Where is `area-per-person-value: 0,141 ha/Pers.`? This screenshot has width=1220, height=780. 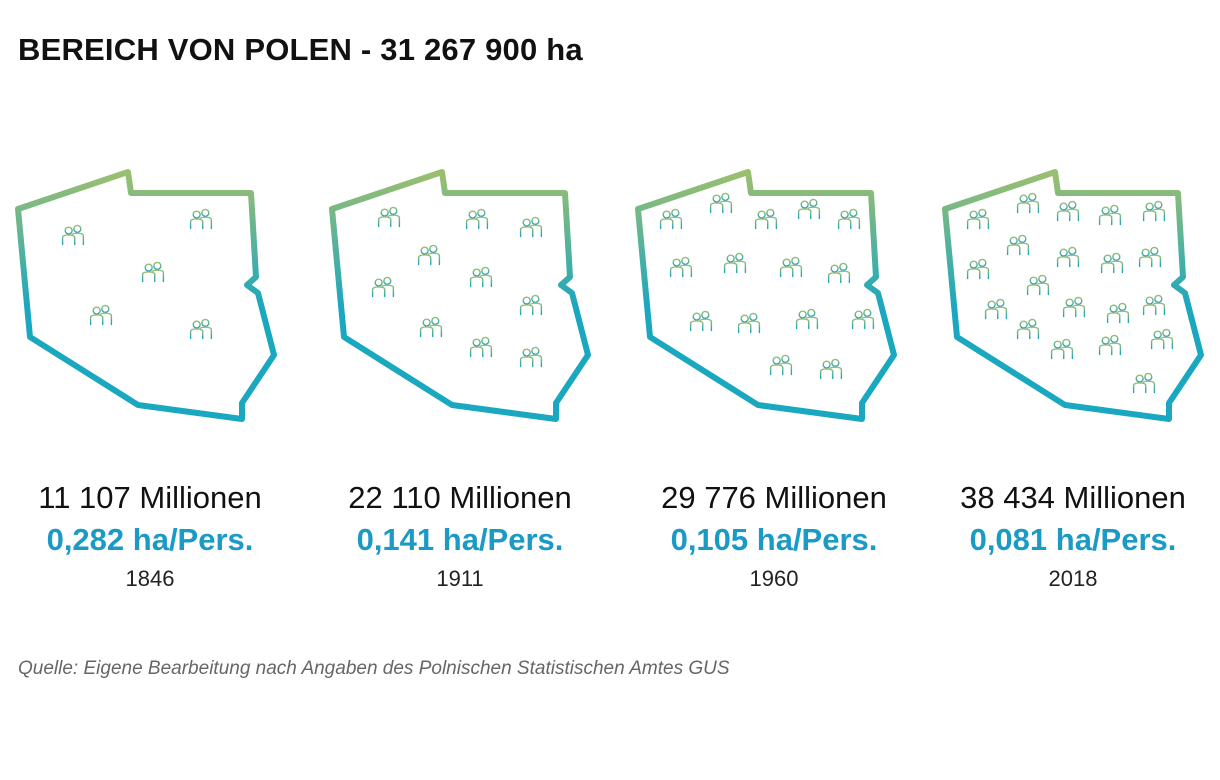
area-per-person-value: 0,141 ha/Pers. is located at coordinates (460, 539).